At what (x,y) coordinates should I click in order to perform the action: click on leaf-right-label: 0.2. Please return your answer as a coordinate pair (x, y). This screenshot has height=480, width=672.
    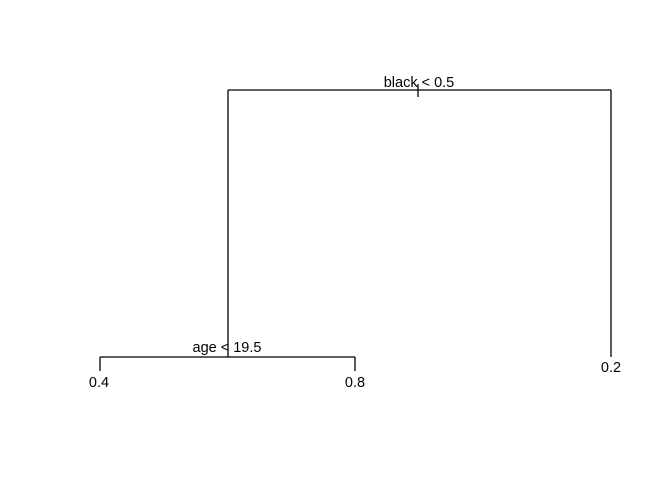
    Looking at the image, I should click on (611, 368).